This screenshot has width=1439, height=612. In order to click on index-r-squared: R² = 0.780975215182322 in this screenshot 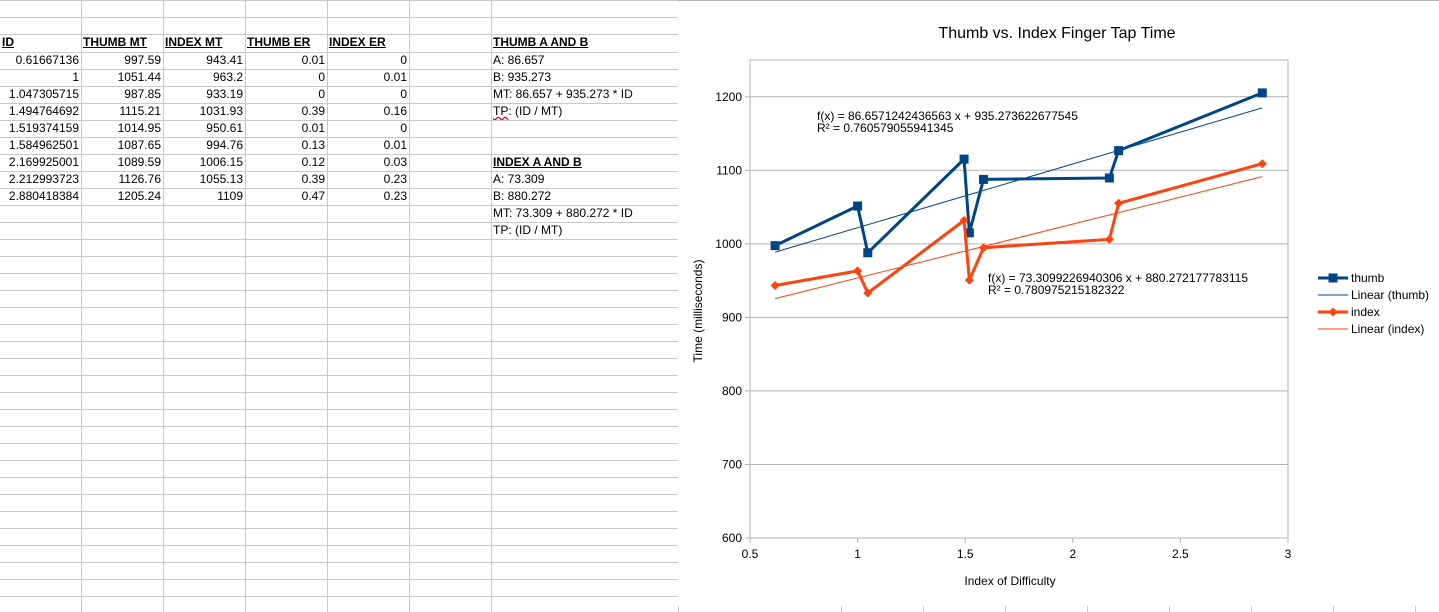, I will do `click(1056, 290)`.